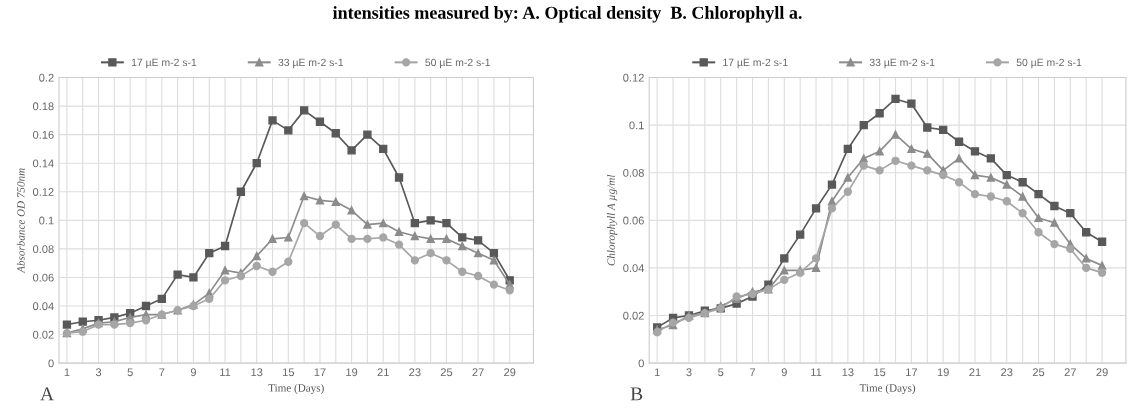 This screenshot has height=408, width=1135. Describe the element at coordinates (43, 163) in the screenshot. I see `y-tick-label: 0.14` at that location.